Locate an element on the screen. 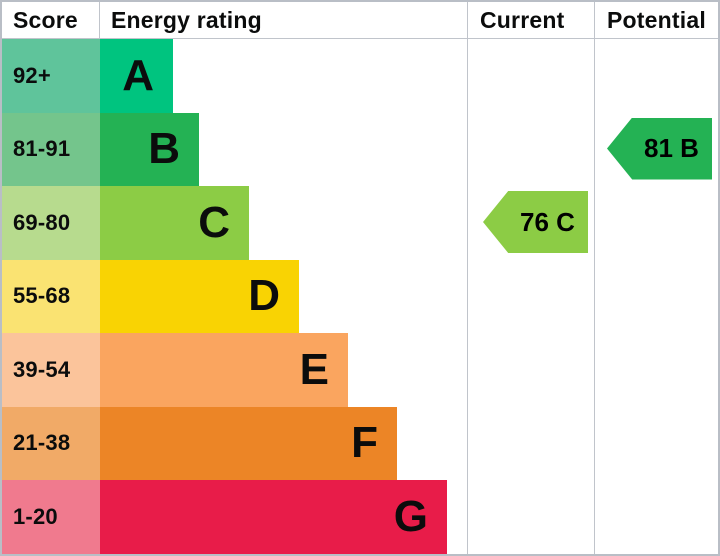 The image size is (720, 556). rating-letter: E is located at coordinates (314, 369).